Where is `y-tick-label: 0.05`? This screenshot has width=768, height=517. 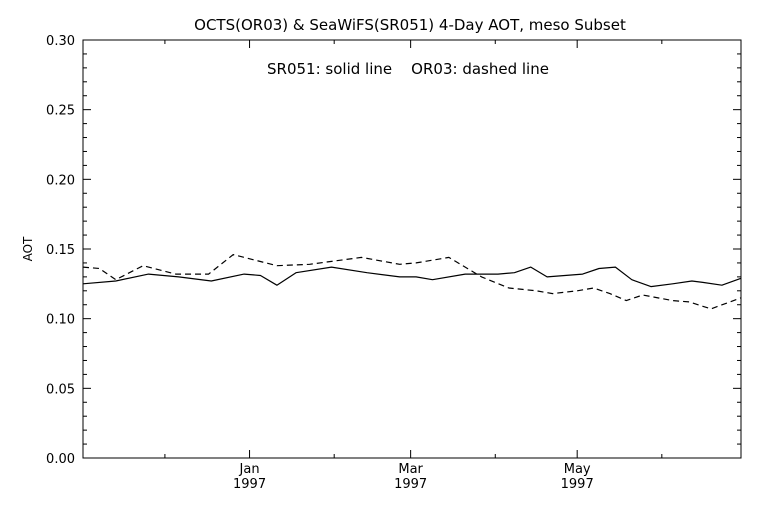
y-tick-label: 0.05 is located at coordinates (60, 389).